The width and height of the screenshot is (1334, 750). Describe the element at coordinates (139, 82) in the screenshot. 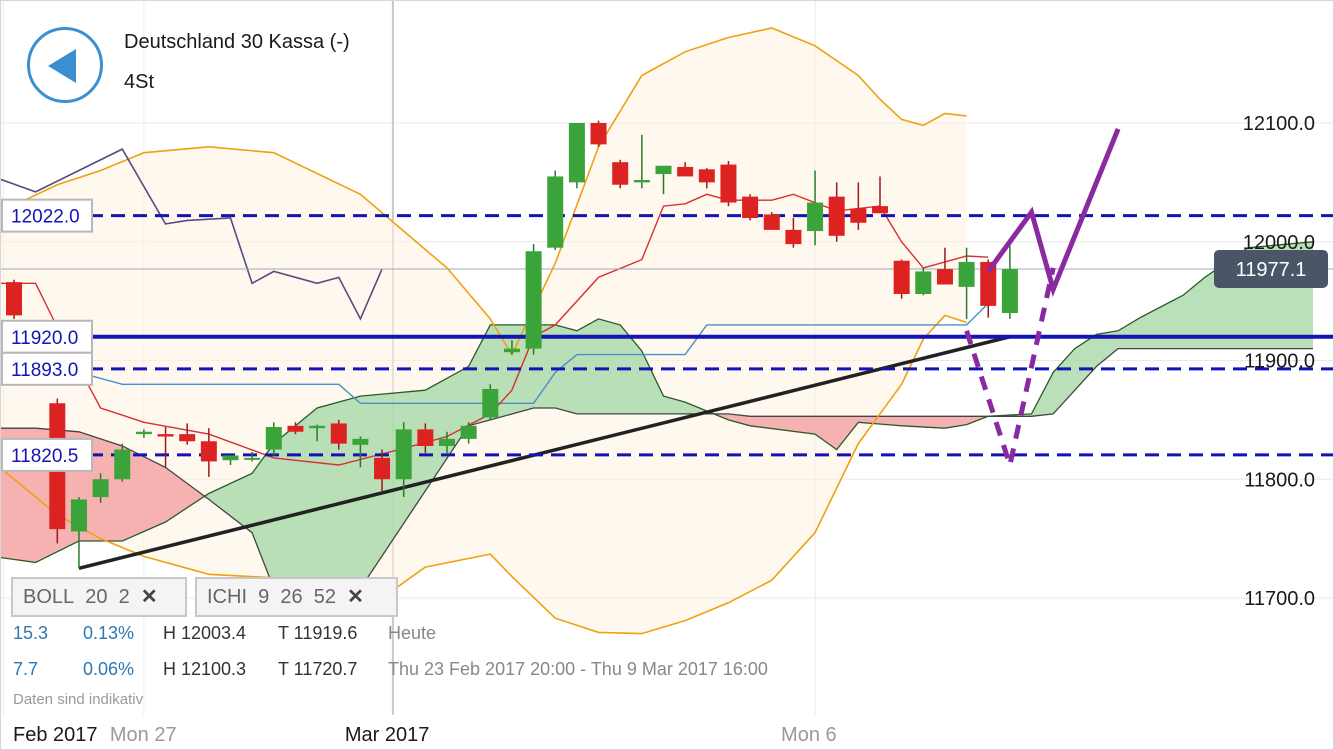

I see `chart-interval: 4St` at that location.